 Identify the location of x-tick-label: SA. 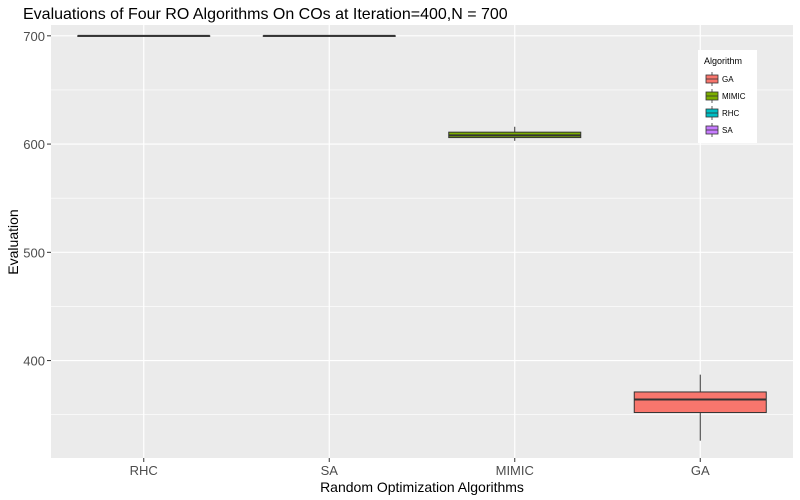
(330, 470).